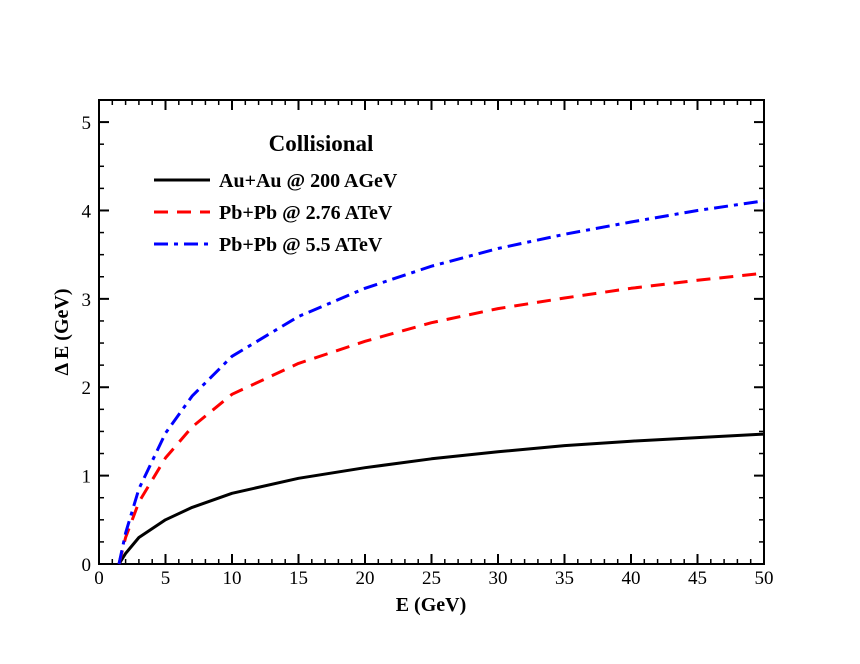 The width and height of the screenshot is (860, 664). I want to click on x-tick-label: 35, so click(564, 578).